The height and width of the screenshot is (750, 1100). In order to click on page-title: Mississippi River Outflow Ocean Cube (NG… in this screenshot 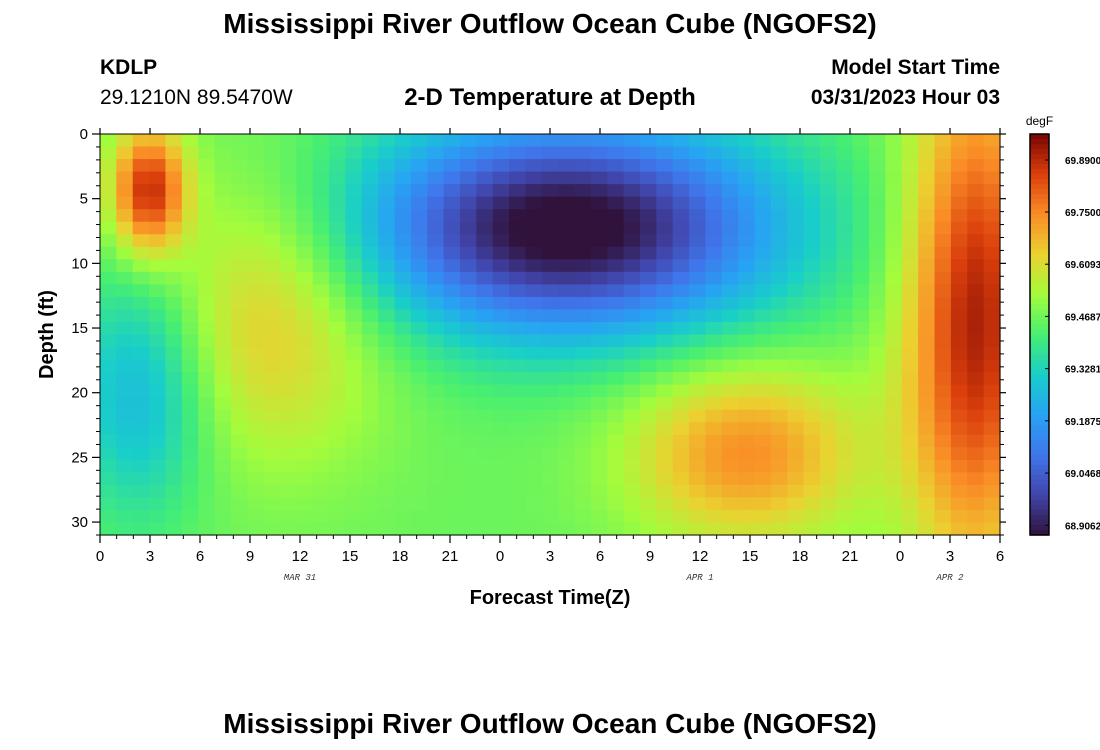, I will do `click(550, 23)`.